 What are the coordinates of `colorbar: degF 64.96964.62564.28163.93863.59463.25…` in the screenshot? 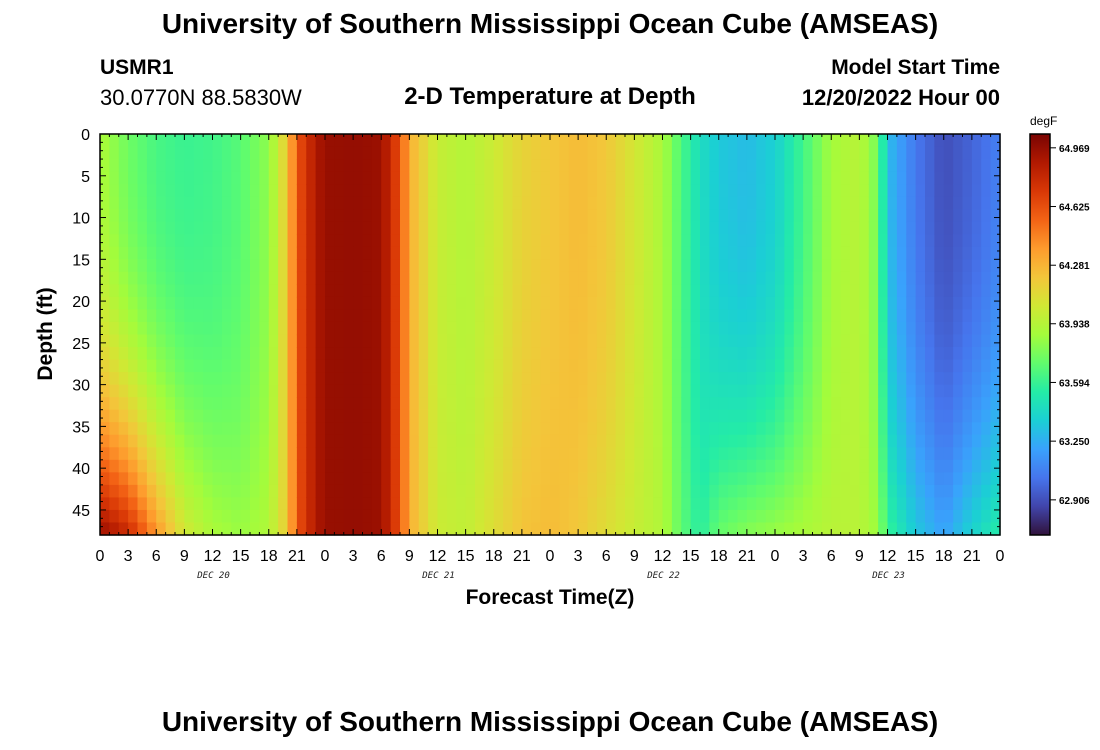 It's located at (1059, 325).